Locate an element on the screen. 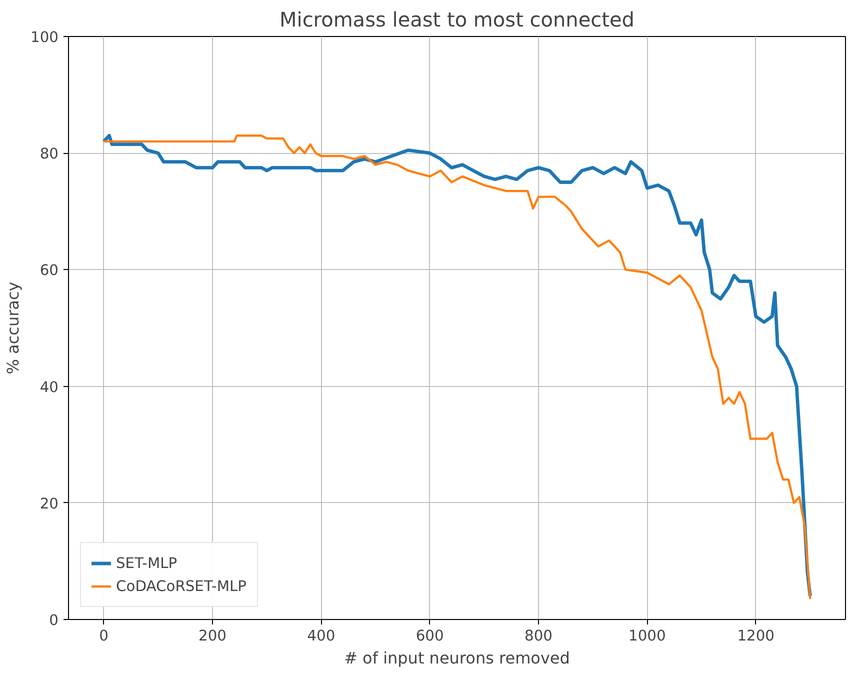  x-tick-label: 1000 is located at coordinates (647, 636).